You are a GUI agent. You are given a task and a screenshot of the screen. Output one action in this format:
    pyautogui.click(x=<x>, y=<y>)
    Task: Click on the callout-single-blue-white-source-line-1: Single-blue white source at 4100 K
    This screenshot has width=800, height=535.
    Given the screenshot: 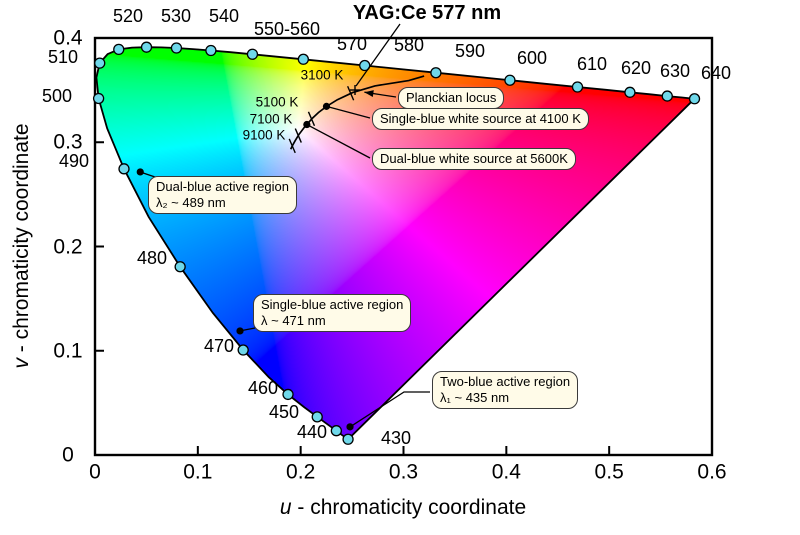 What is the action you would take?
    pyautogui.click(x=480, y=118)
    